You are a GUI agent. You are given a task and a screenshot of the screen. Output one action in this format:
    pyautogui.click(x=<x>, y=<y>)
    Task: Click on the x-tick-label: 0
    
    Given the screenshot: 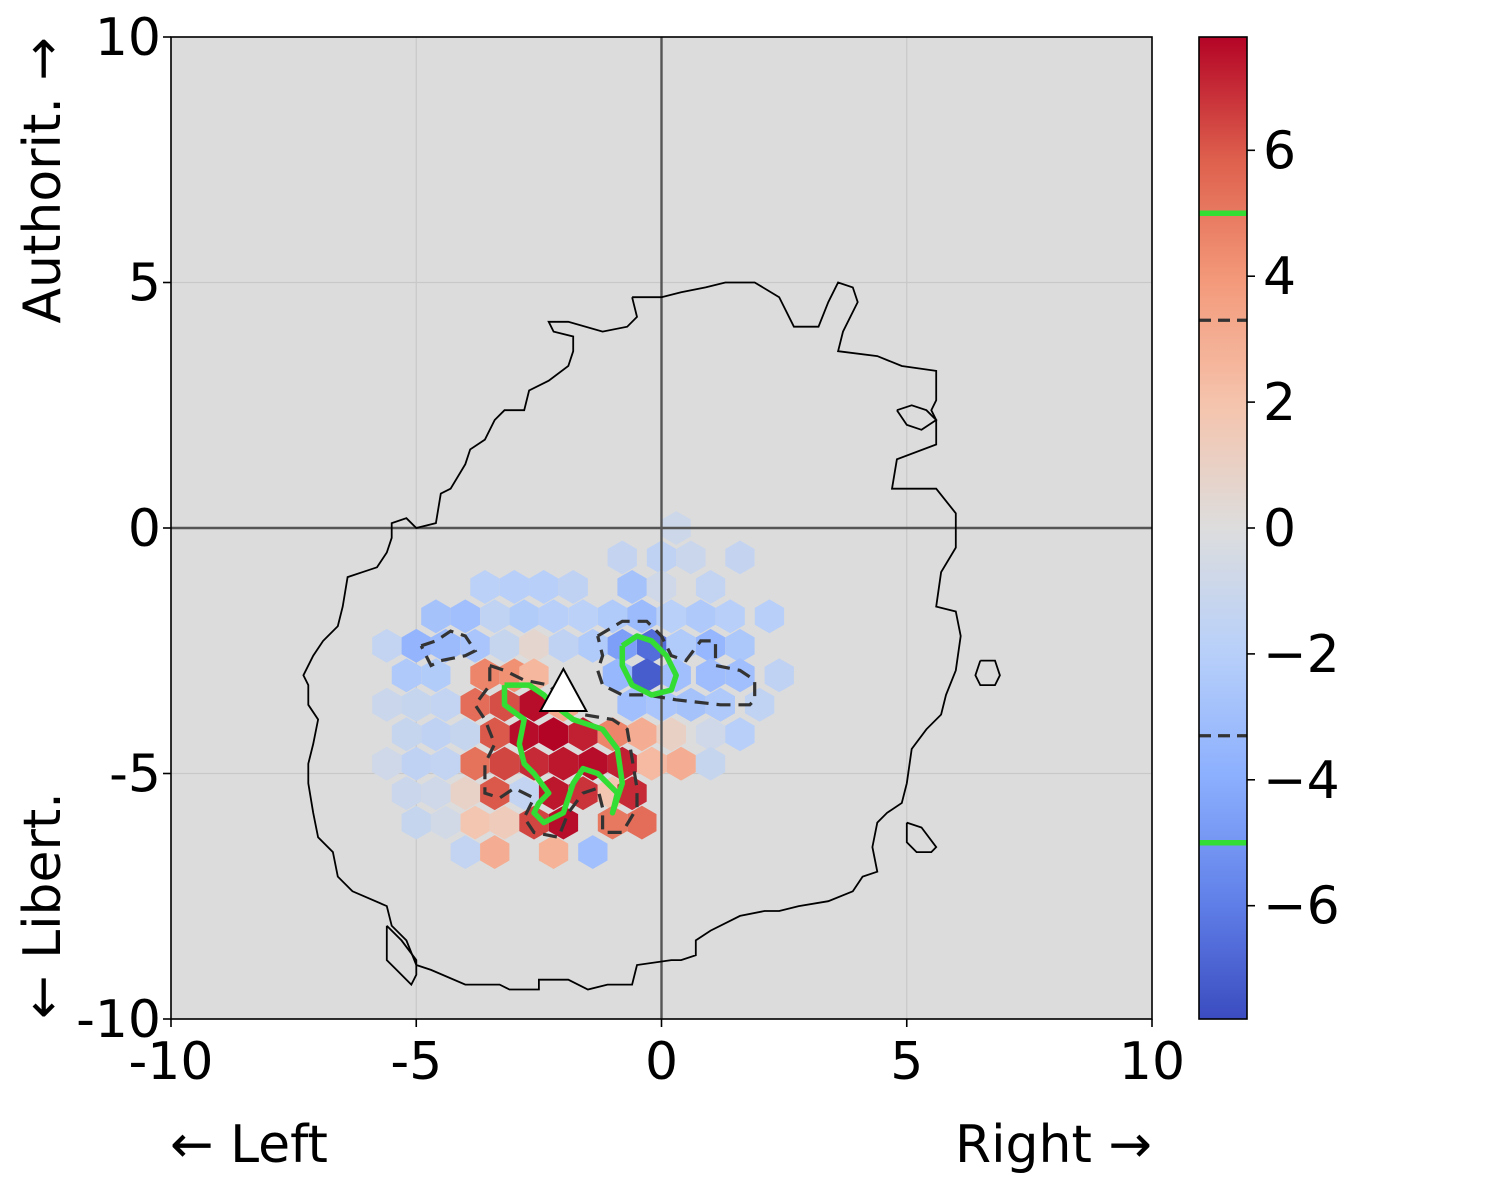 What is the action you would take?
    pyautogui.click(x=661, y=1062)
    